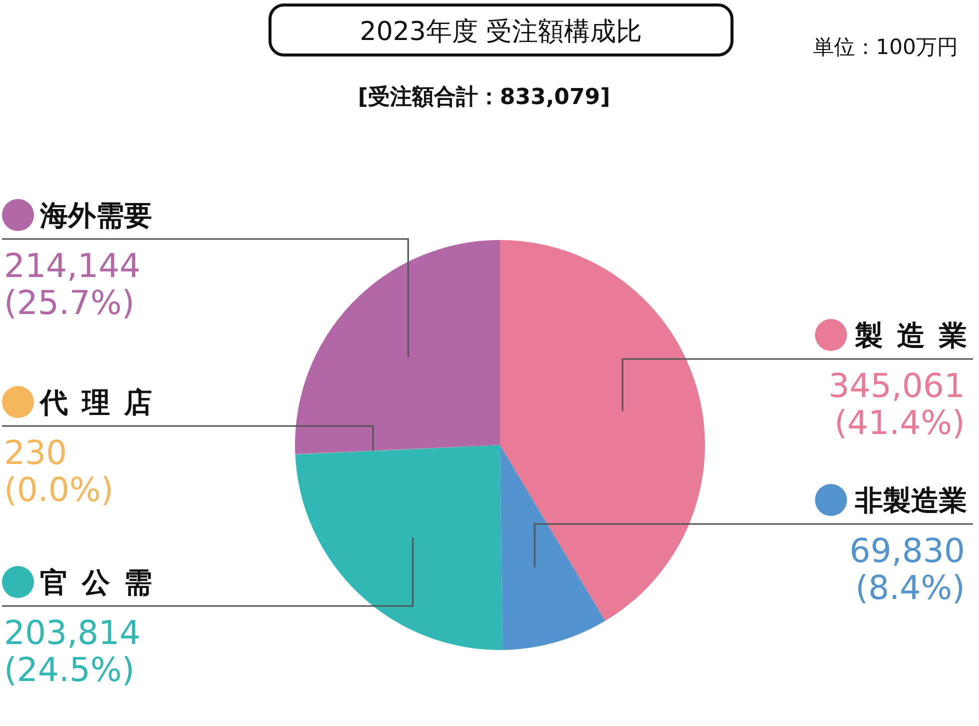 The image size is (979, 726). I want to click on legend-label: 海外需要, so click(95, 215).